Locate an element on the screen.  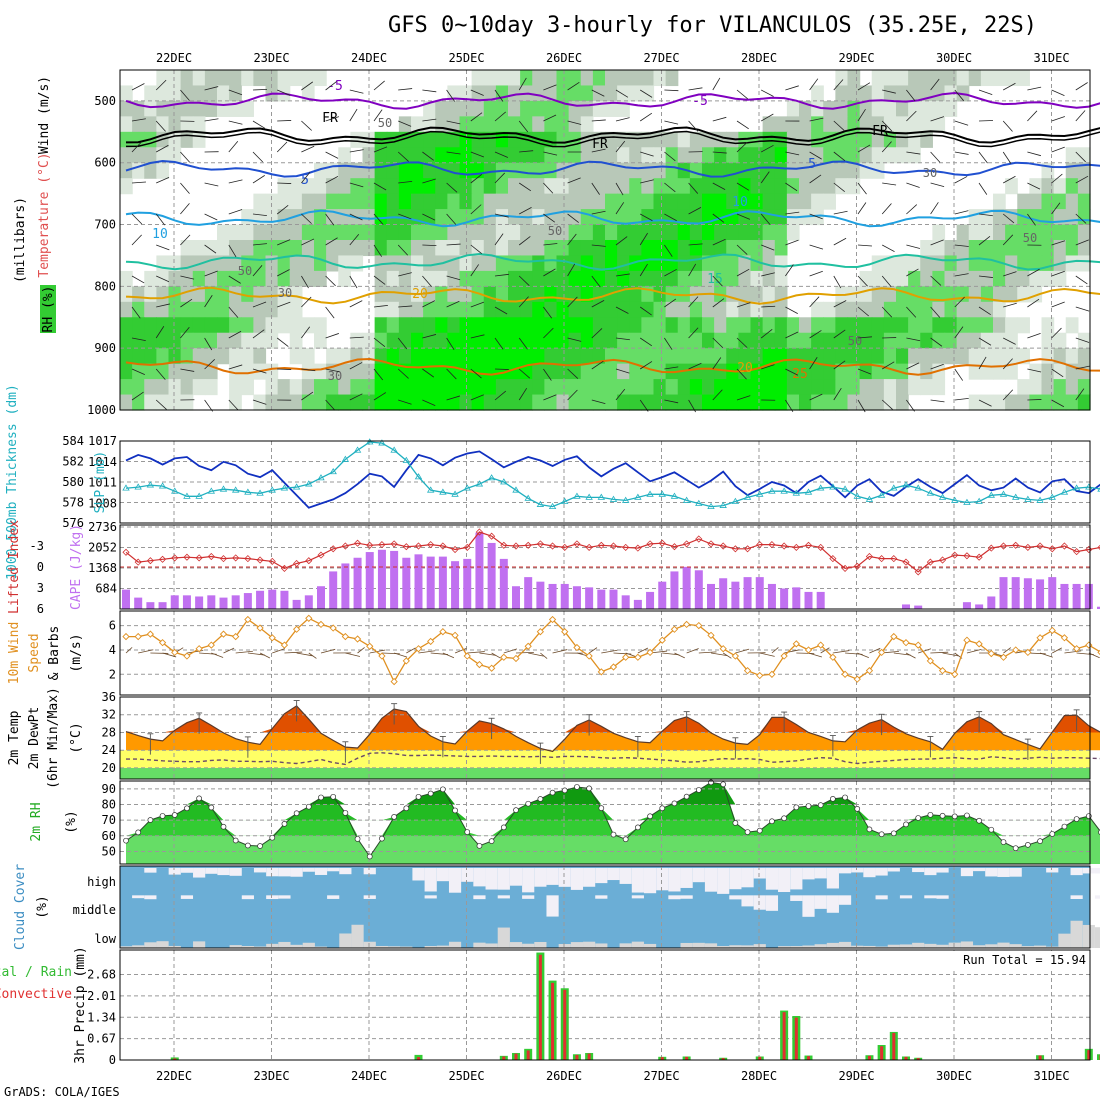
isotherm-line is located at coordinates (612, 168).